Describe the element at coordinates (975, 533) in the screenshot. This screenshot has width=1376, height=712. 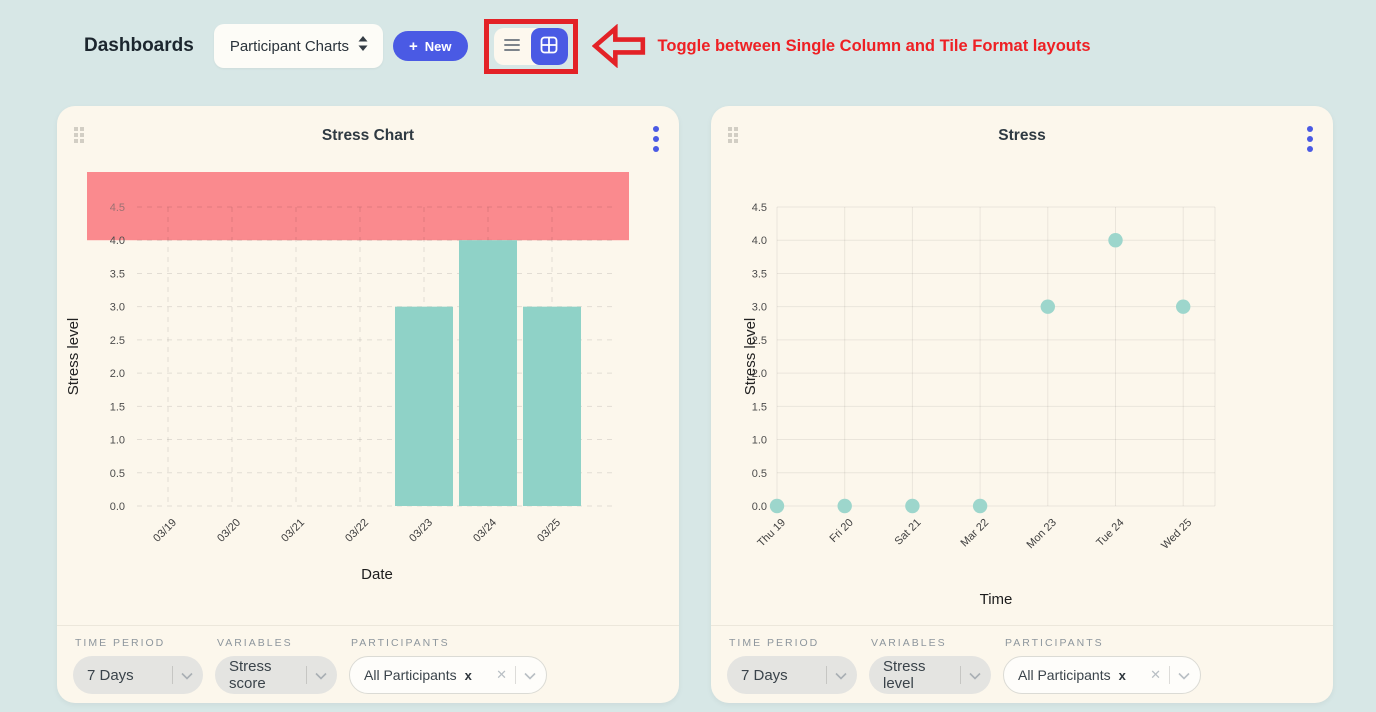
I see `svg-text: Mar 22` at that location.